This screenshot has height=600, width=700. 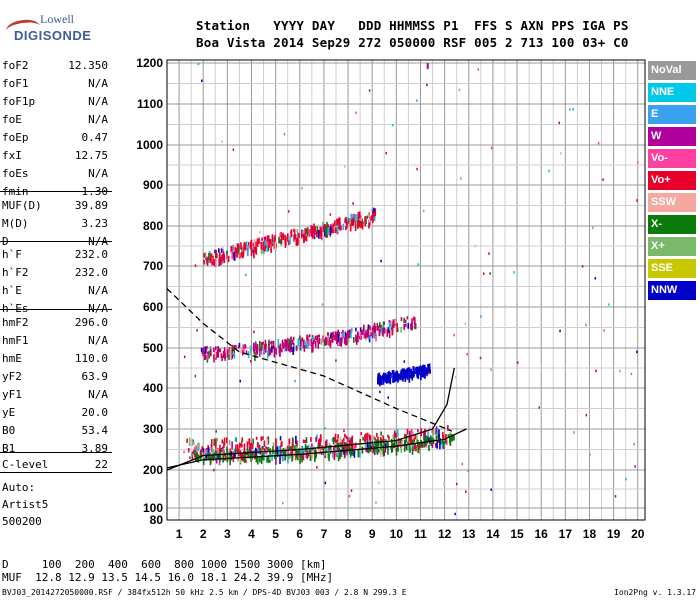 I want to click on param-row: foF1 N/A, so click(x=55, y=84).